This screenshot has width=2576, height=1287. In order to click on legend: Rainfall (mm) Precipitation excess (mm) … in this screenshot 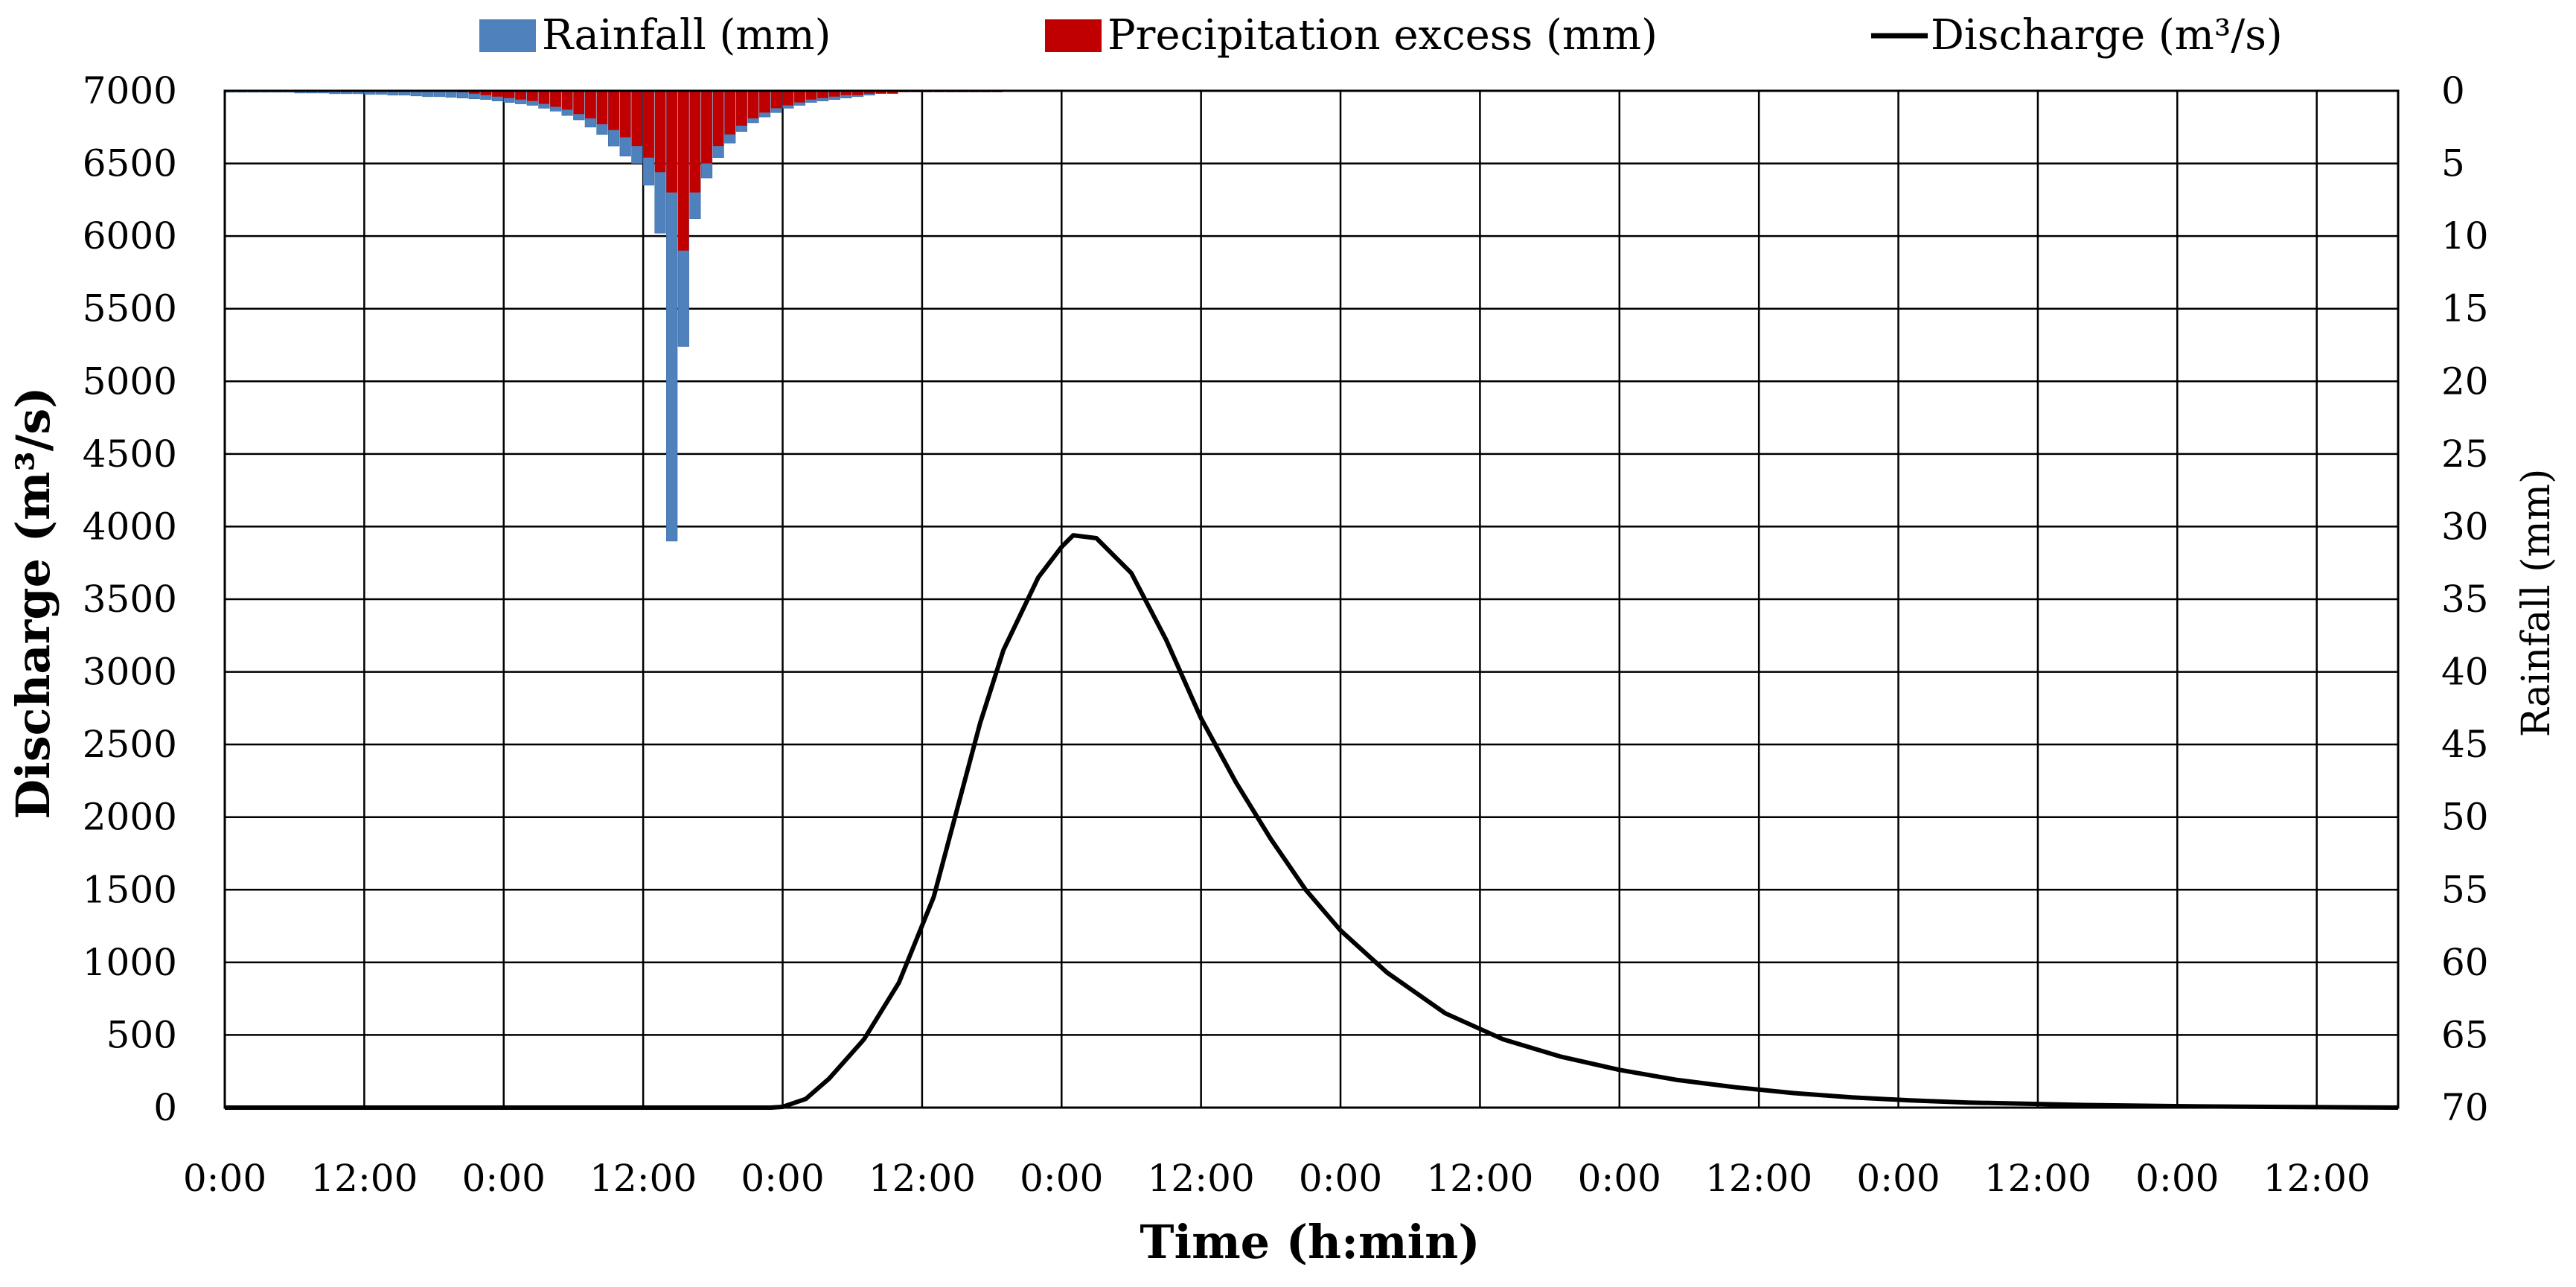, I will do `click(1381, 35)`.